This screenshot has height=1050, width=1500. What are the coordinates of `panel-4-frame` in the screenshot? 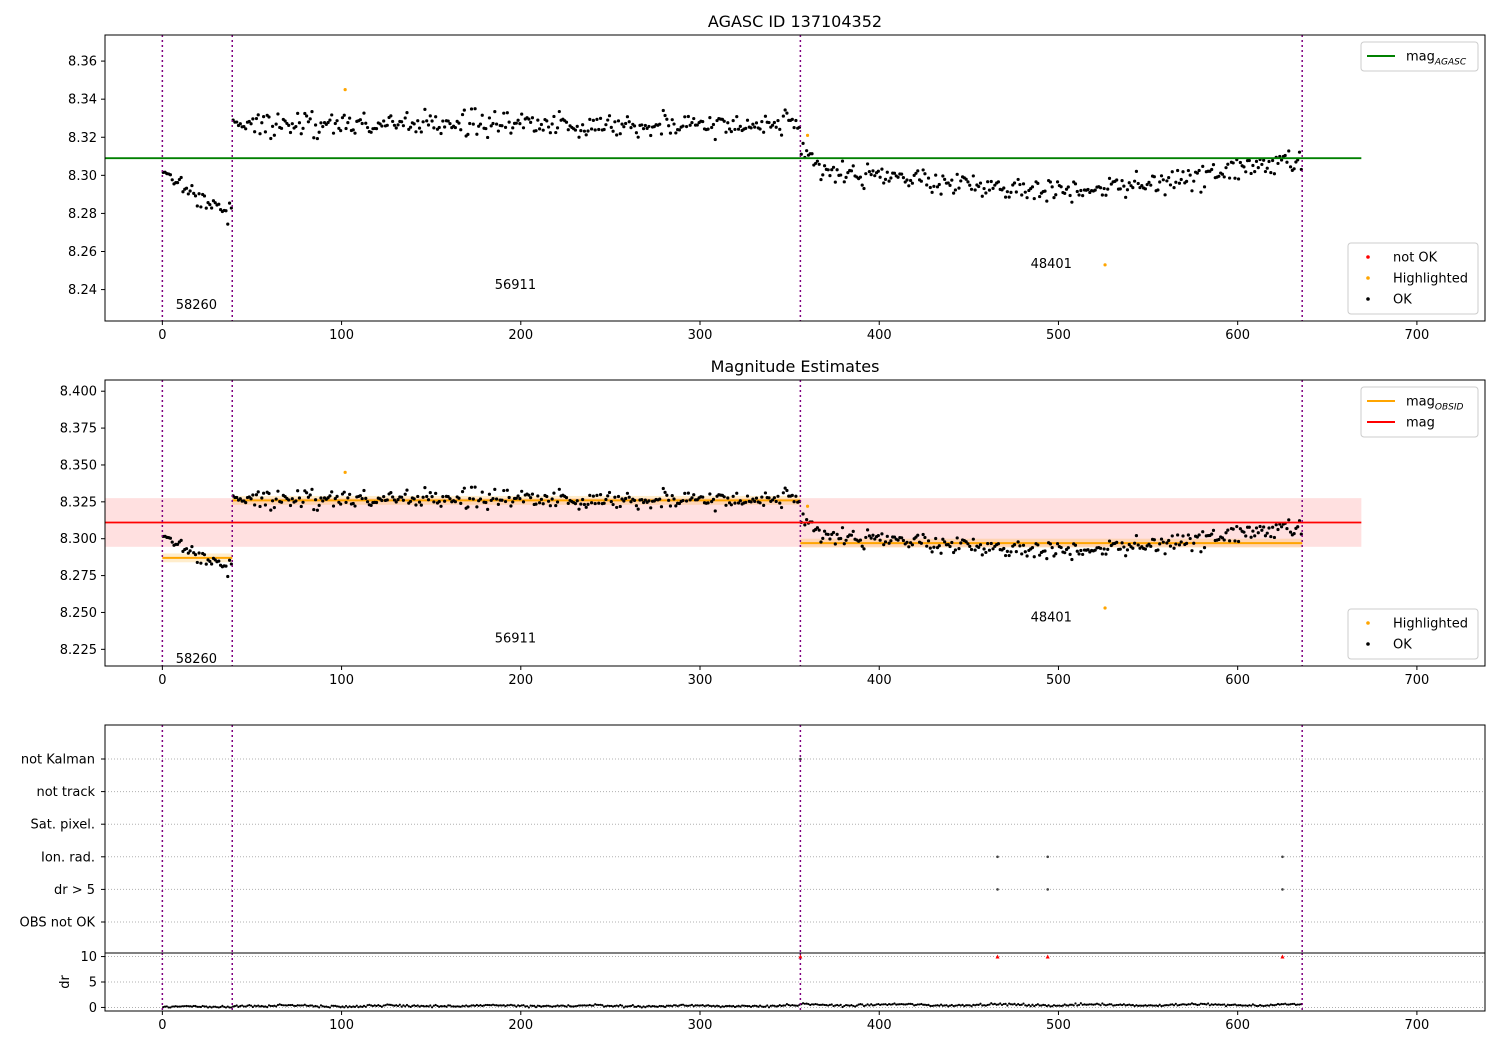 It's located at (795, 982).